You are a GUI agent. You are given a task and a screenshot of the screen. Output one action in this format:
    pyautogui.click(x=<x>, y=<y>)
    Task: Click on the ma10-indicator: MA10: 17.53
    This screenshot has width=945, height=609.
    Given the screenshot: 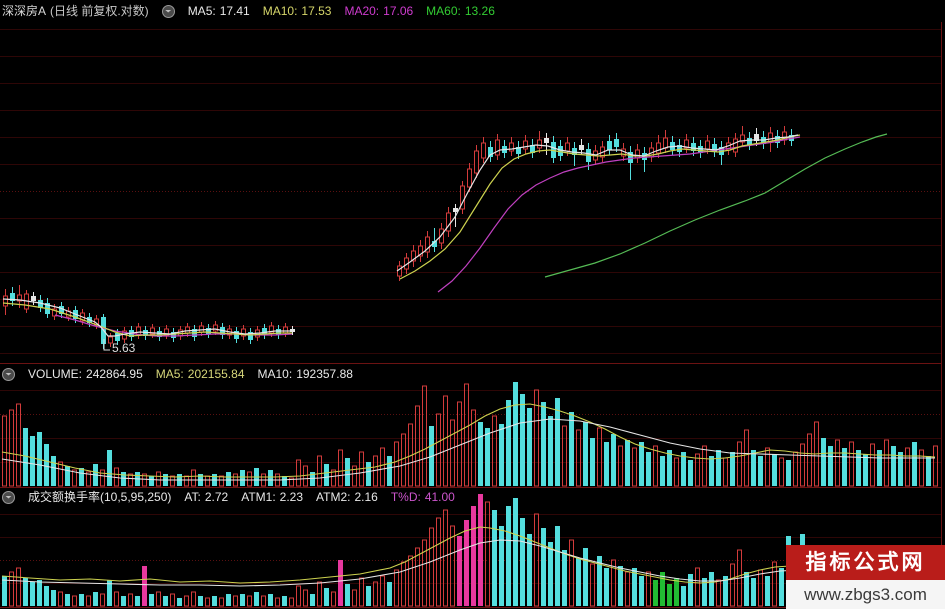 What is the action you would take?
    pyautogui.click(x=297, y=11)
    